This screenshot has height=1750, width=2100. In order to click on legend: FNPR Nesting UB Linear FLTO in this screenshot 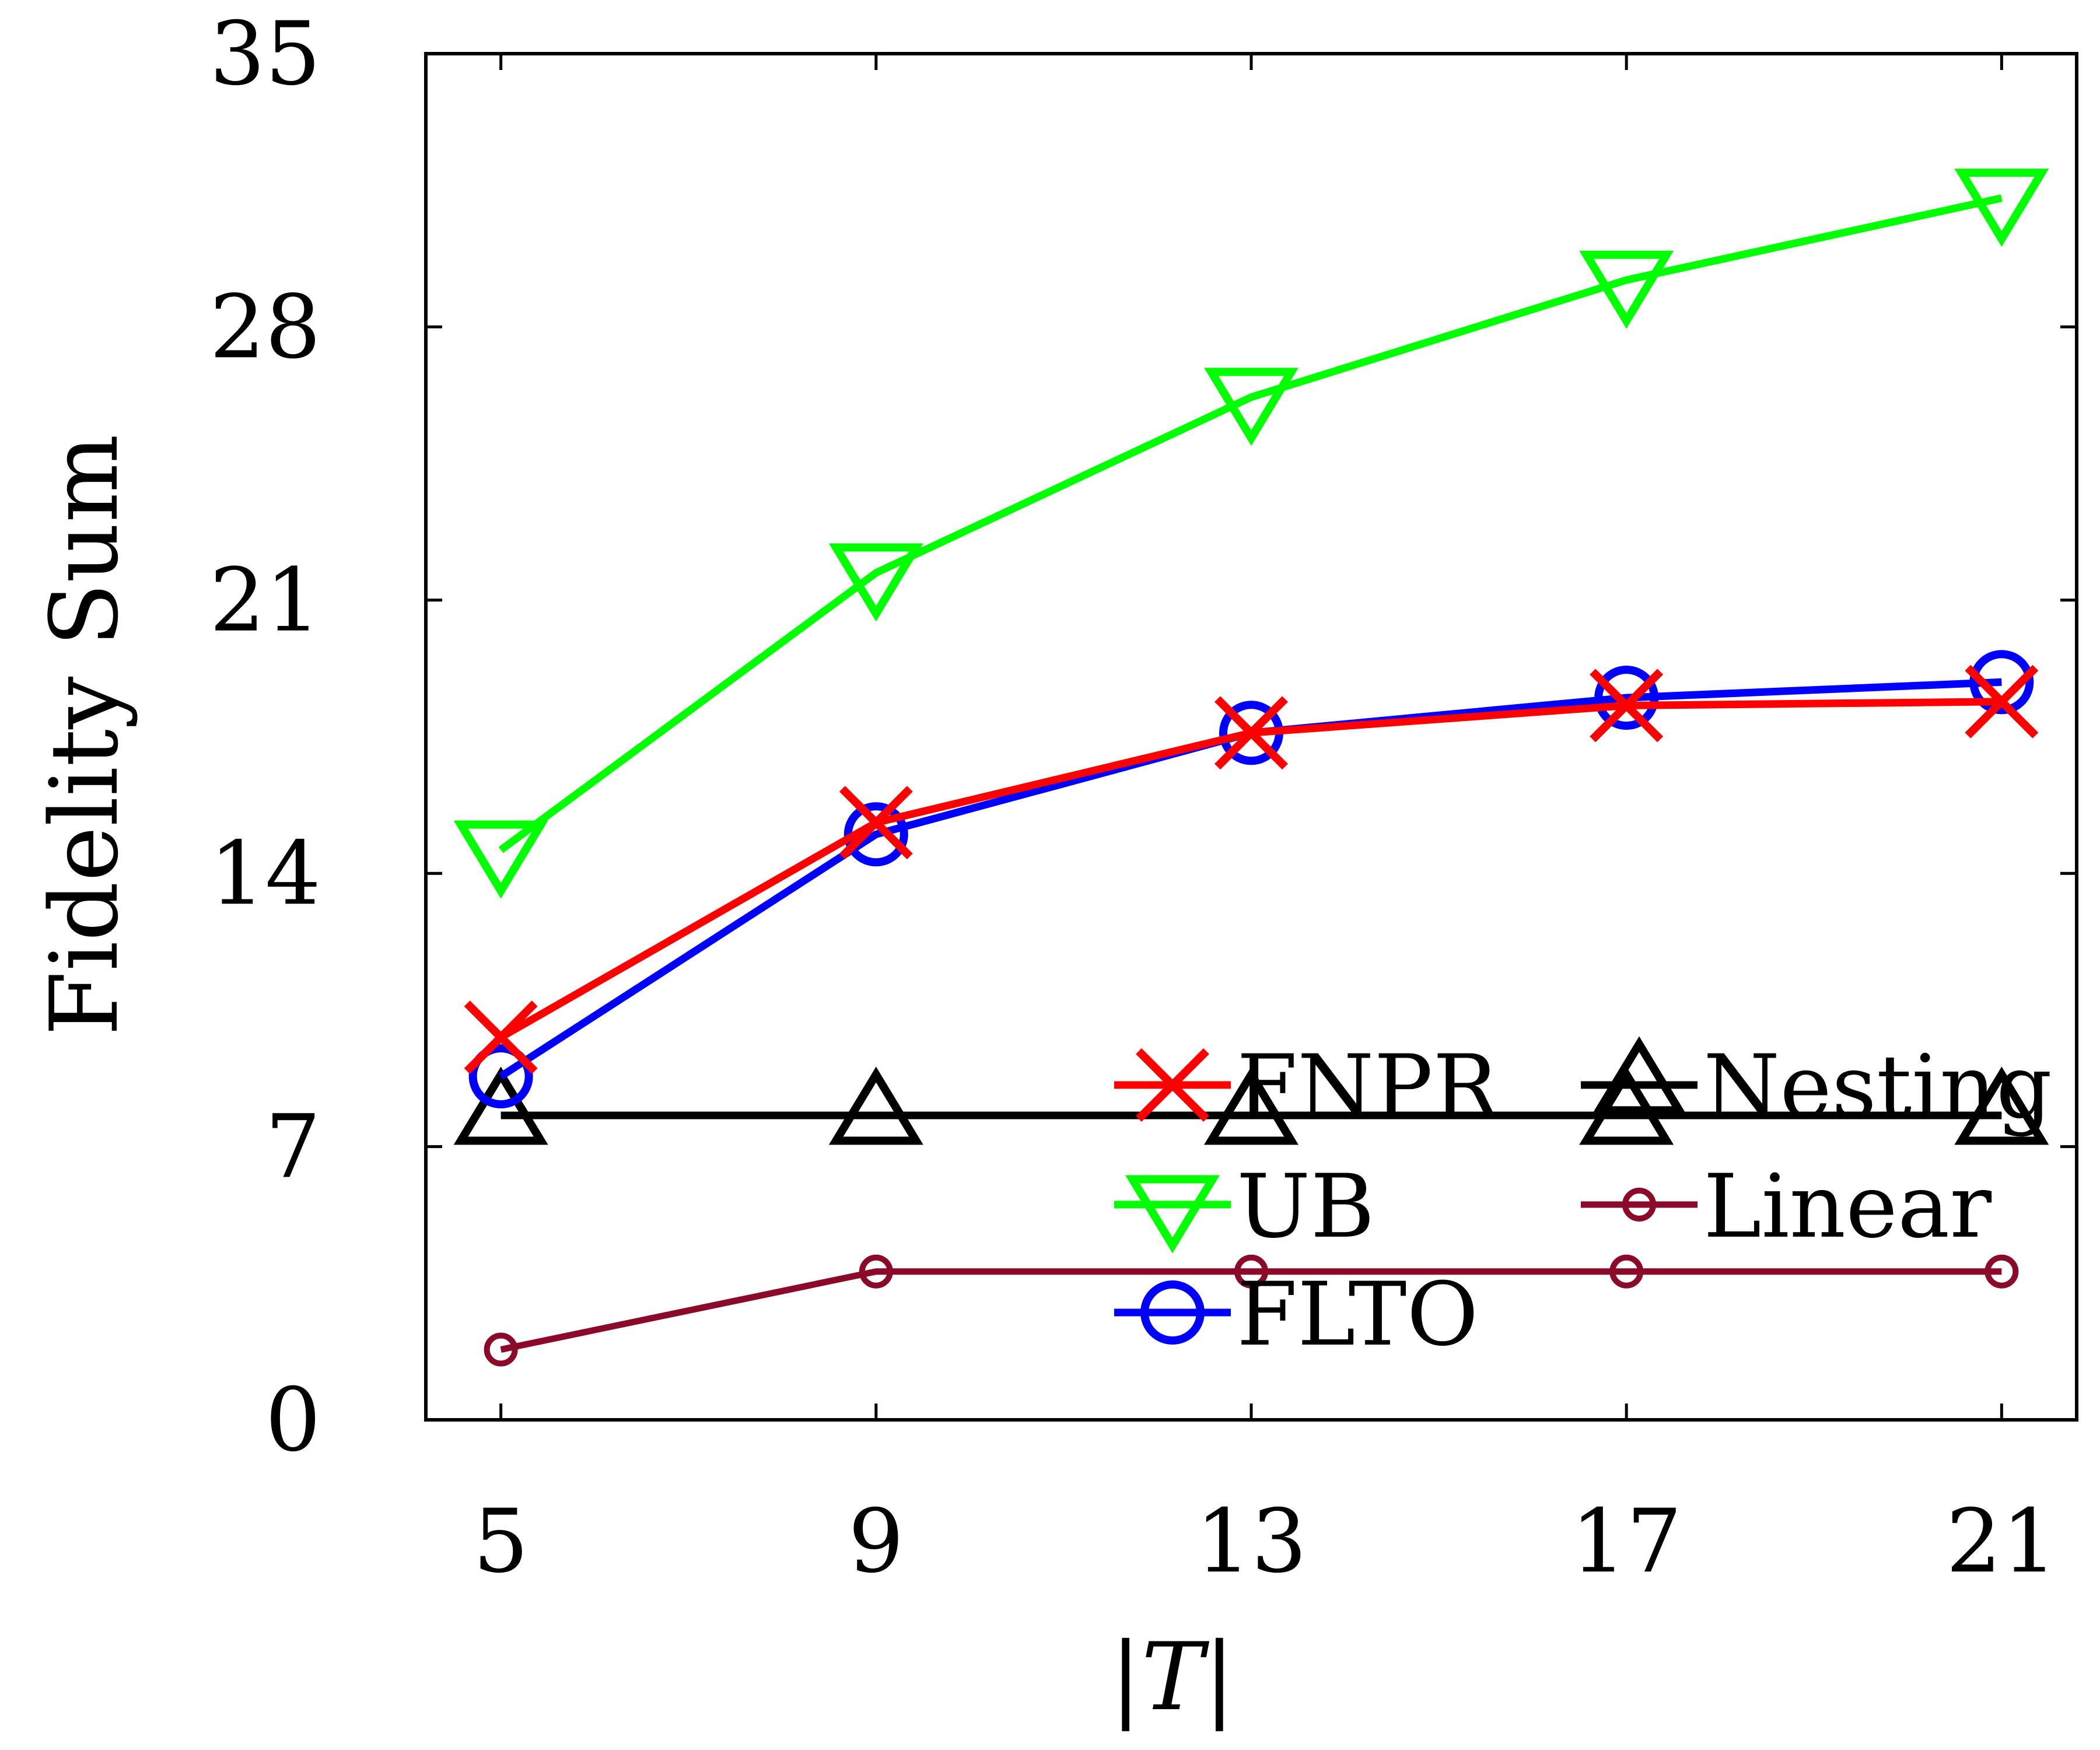, I will do `click(1583, 1201)`.